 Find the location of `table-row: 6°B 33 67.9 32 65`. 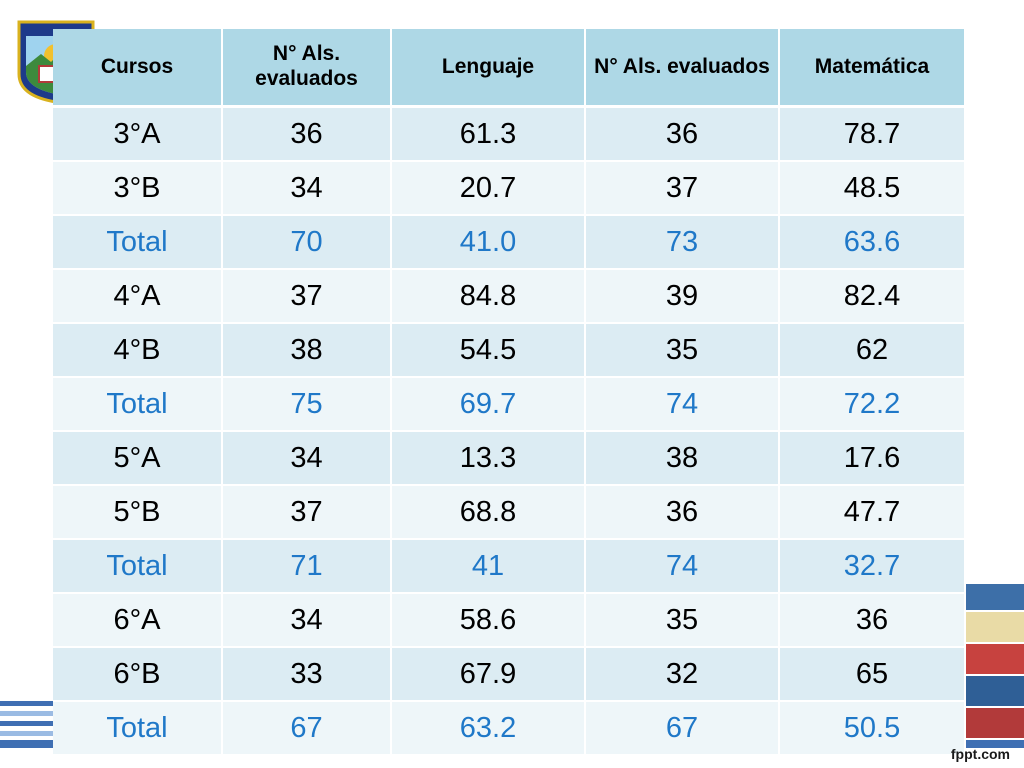

table-row: 6°B 33 67.9 32 65 is located at coordinates (509, 674).